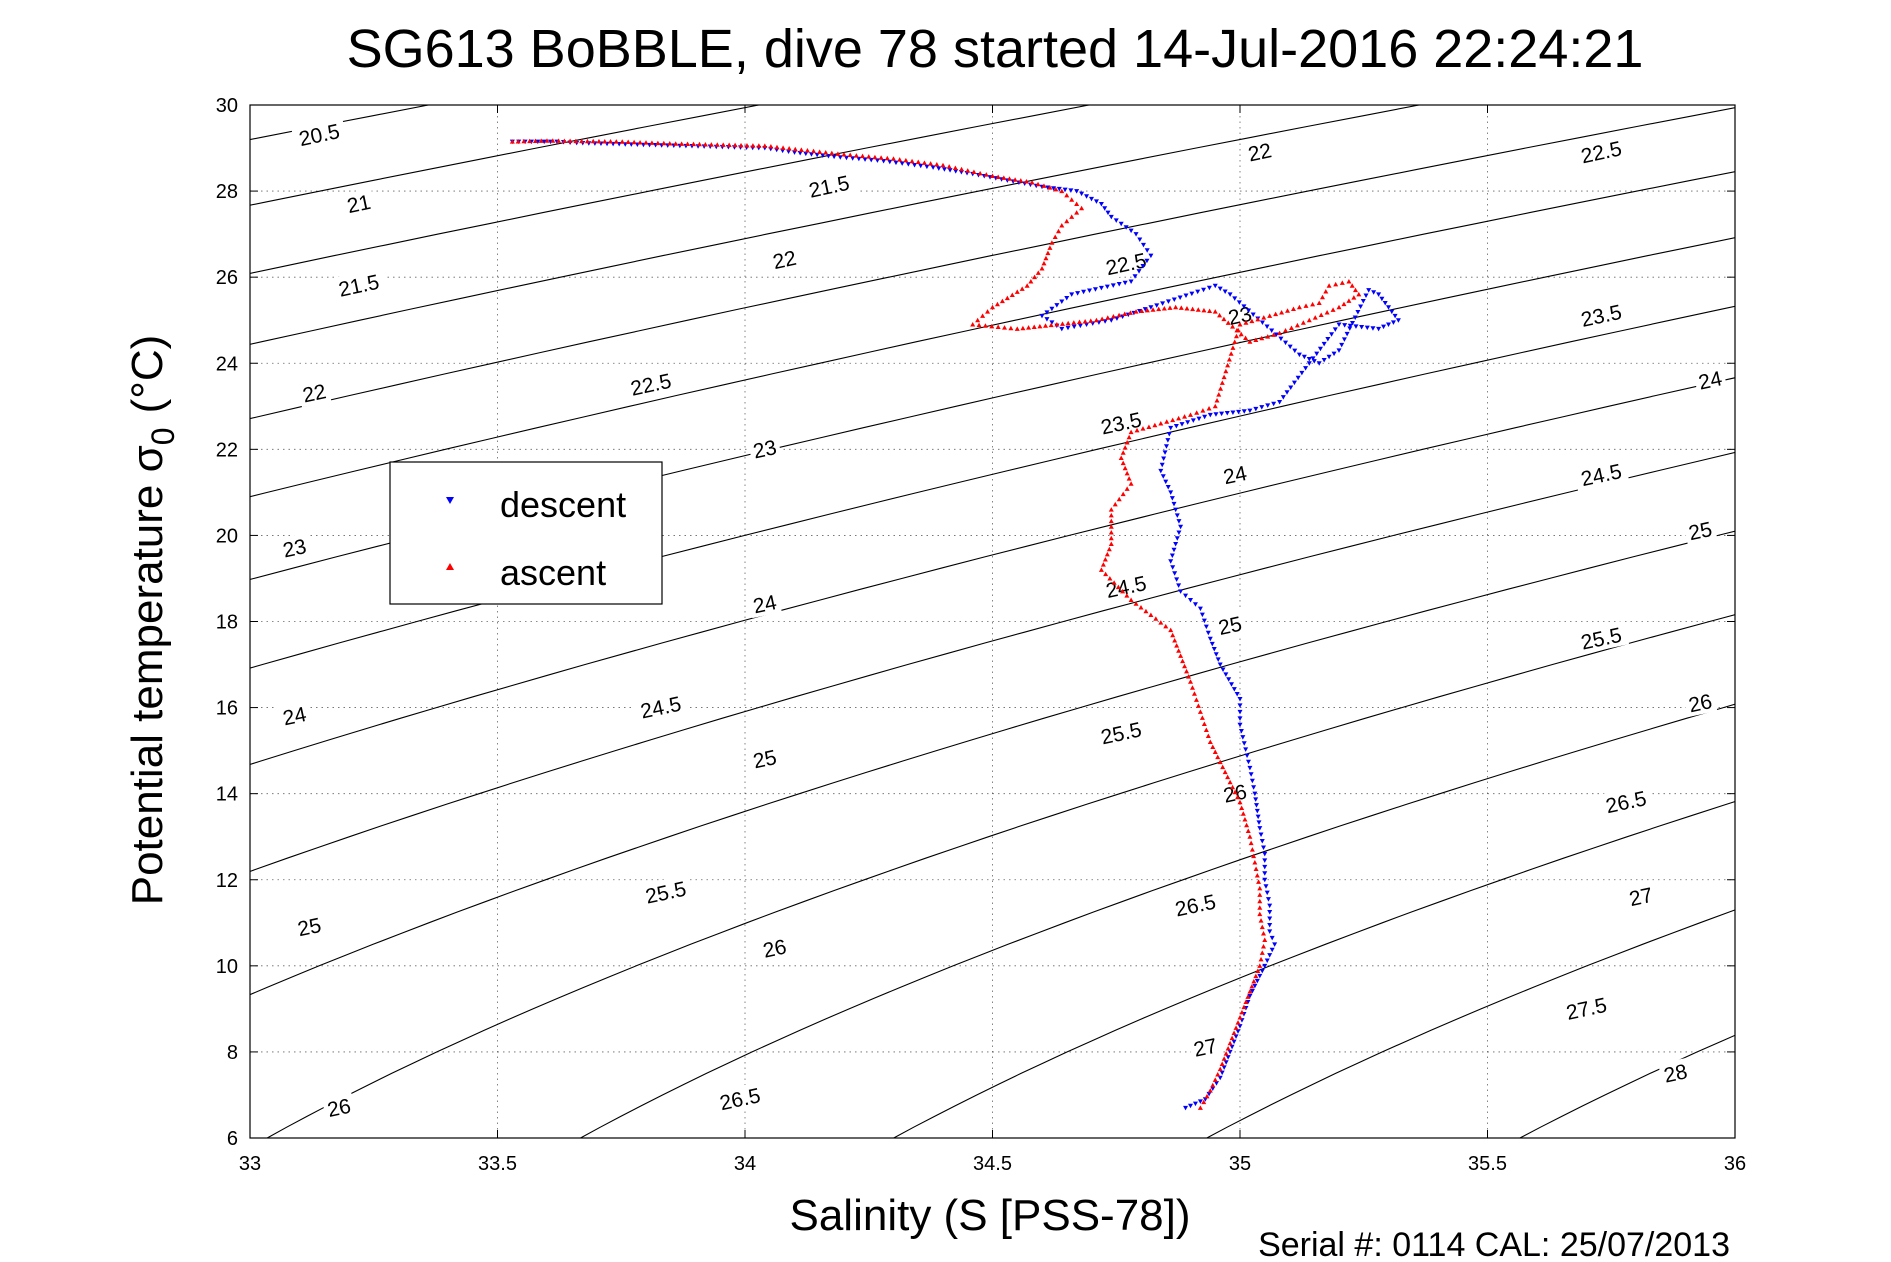  What do you see at coordinates (232, 1139) in the screenshot?
I see `y-tick-label: 6` at bounding box center [232, 1139].